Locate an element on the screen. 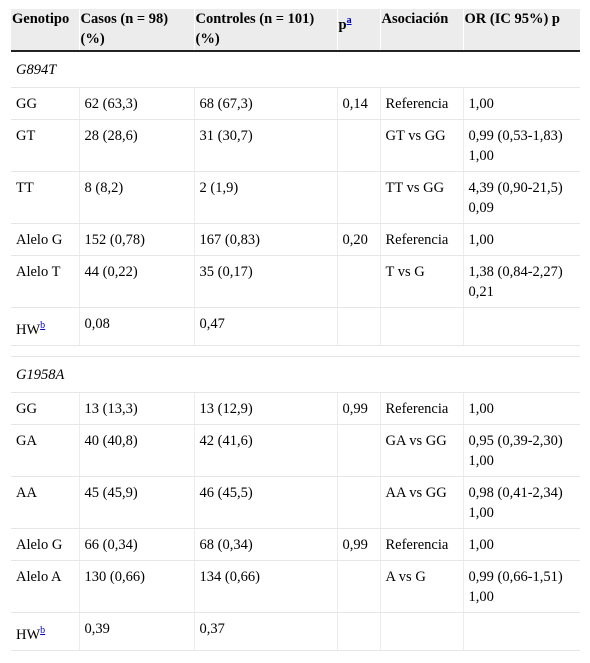 This screenshot has width=590, height=663. genotipo-label: GT is located at coordinates (26, 136).